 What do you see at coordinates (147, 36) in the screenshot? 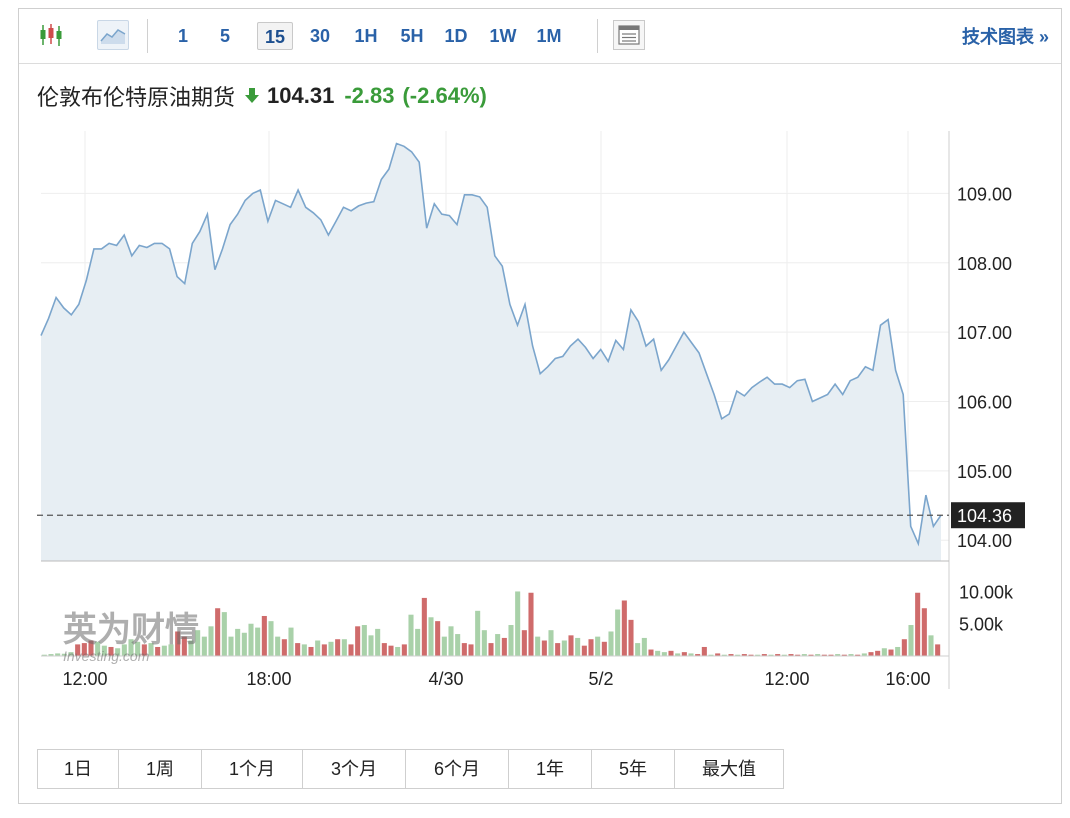
I see `toolbar-separator` at bounding box center [147, 36].